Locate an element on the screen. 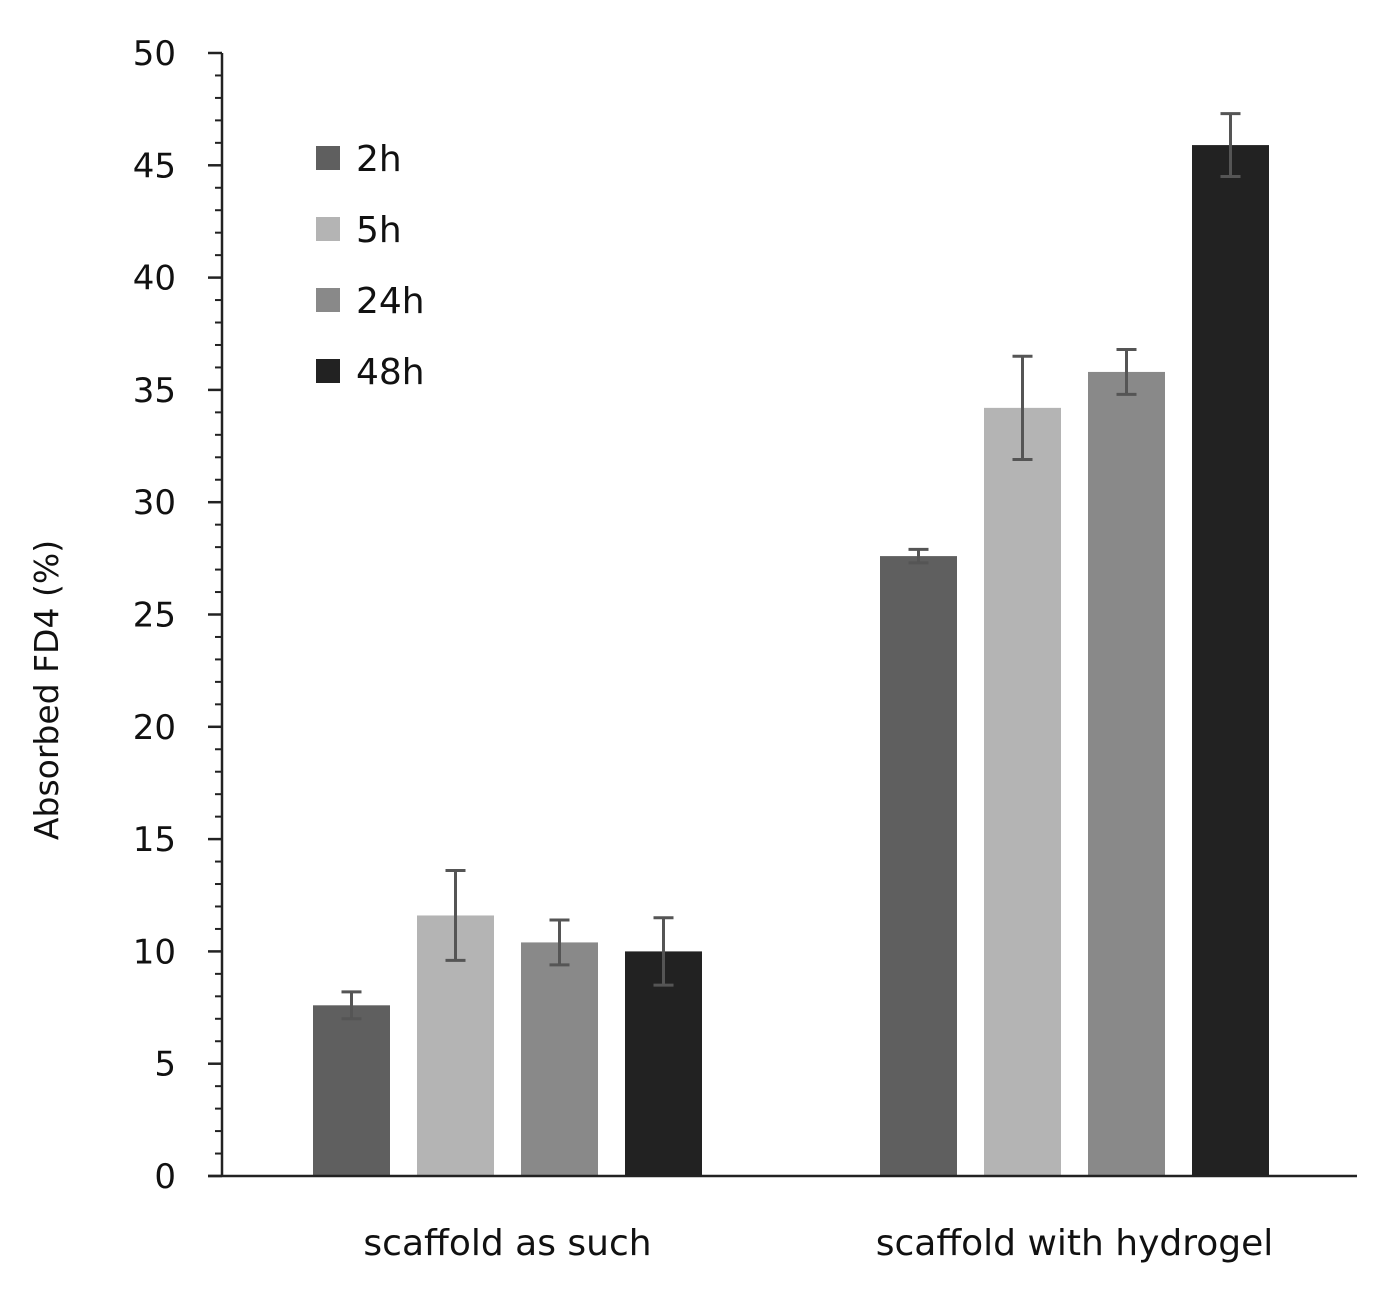 This screenshot has height=1295, width=1385. bar-5h-scaffold-with-hydrogel is located at coordinates (1022, 791).